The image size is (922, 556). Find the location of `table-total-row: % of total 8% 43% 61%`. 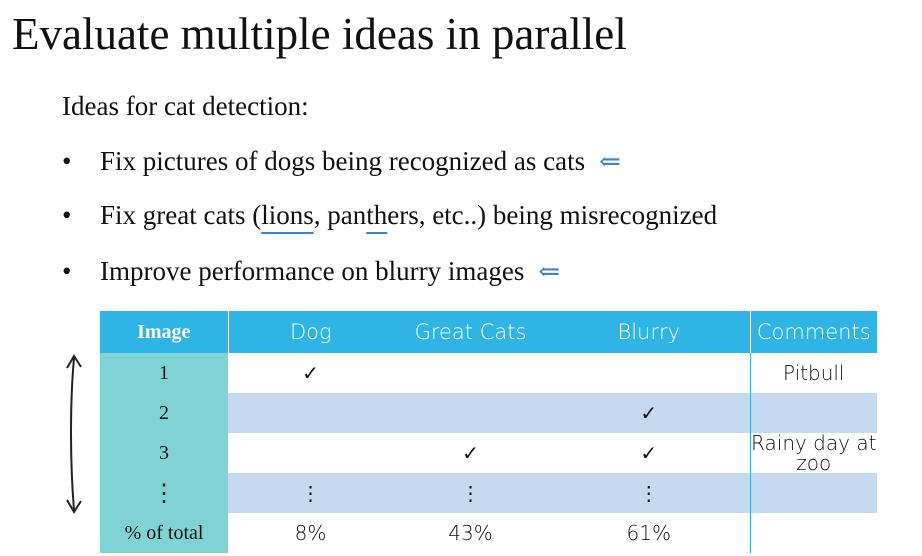

table-total-row: % of total 8% 43% 61% is located at coordinates (488, 533).